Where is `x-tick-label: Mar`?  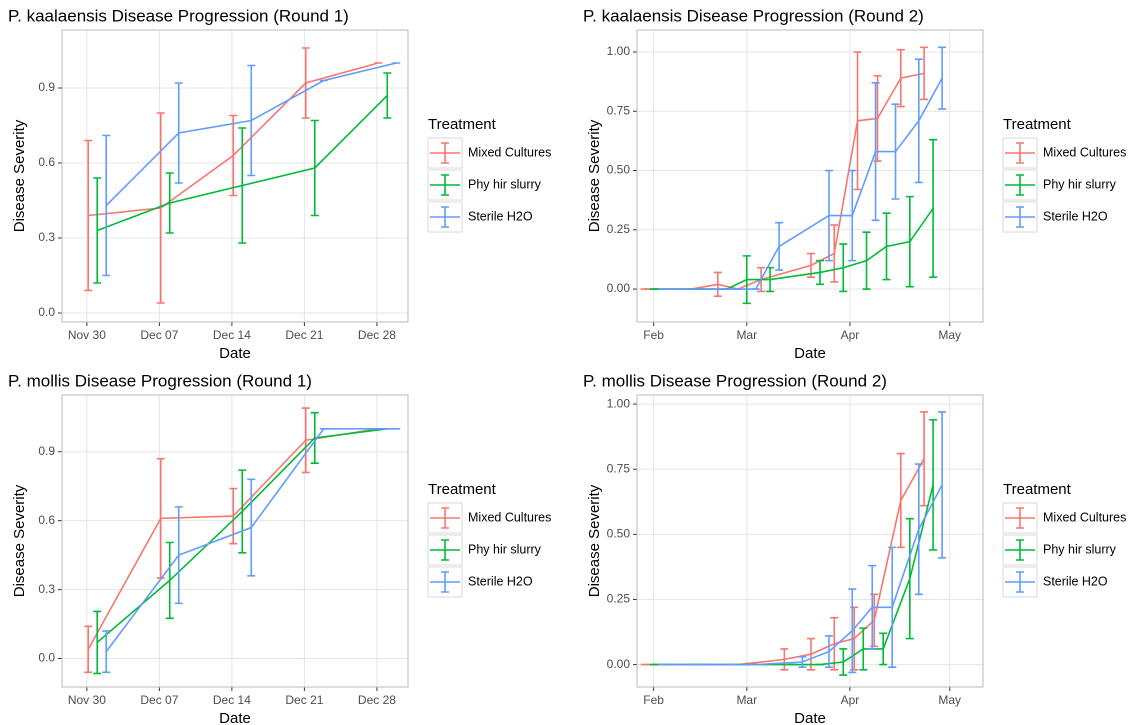
x-tick-label: Mar is located at coordinates (746, 700).